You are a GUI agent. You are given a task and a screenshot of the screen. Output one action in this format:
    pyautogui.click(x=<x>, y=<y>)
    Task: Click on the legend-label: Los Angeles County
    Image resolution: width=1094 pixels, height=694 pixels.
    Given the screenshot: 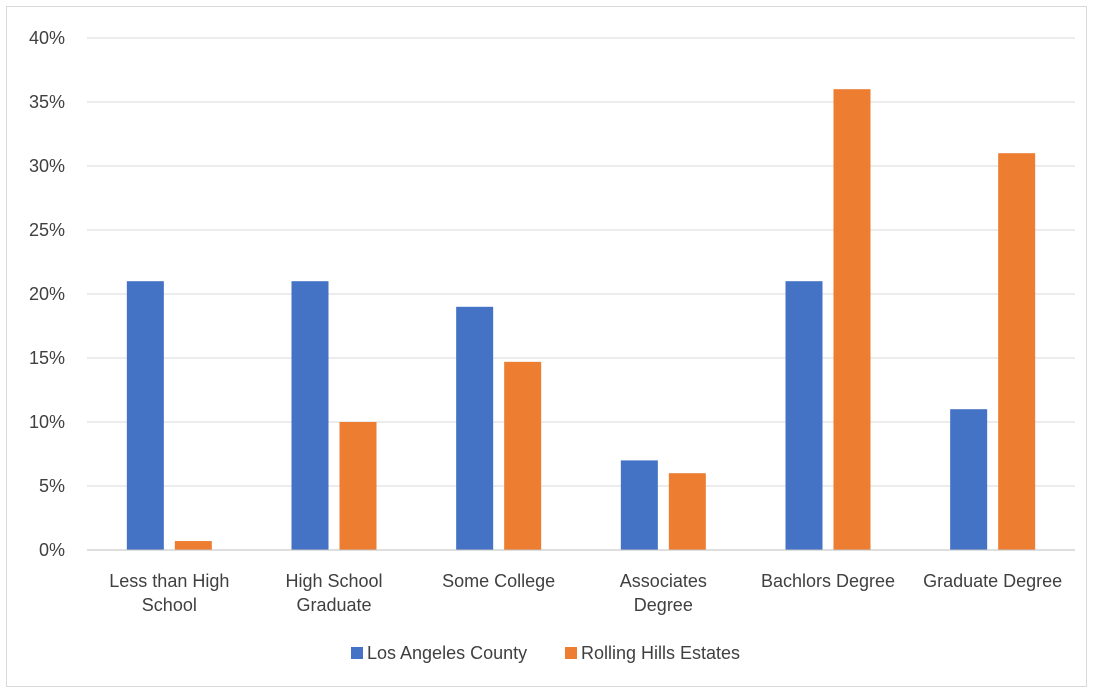 What is the action you would take?
    pyautogui.click(x=447, y=653)
    